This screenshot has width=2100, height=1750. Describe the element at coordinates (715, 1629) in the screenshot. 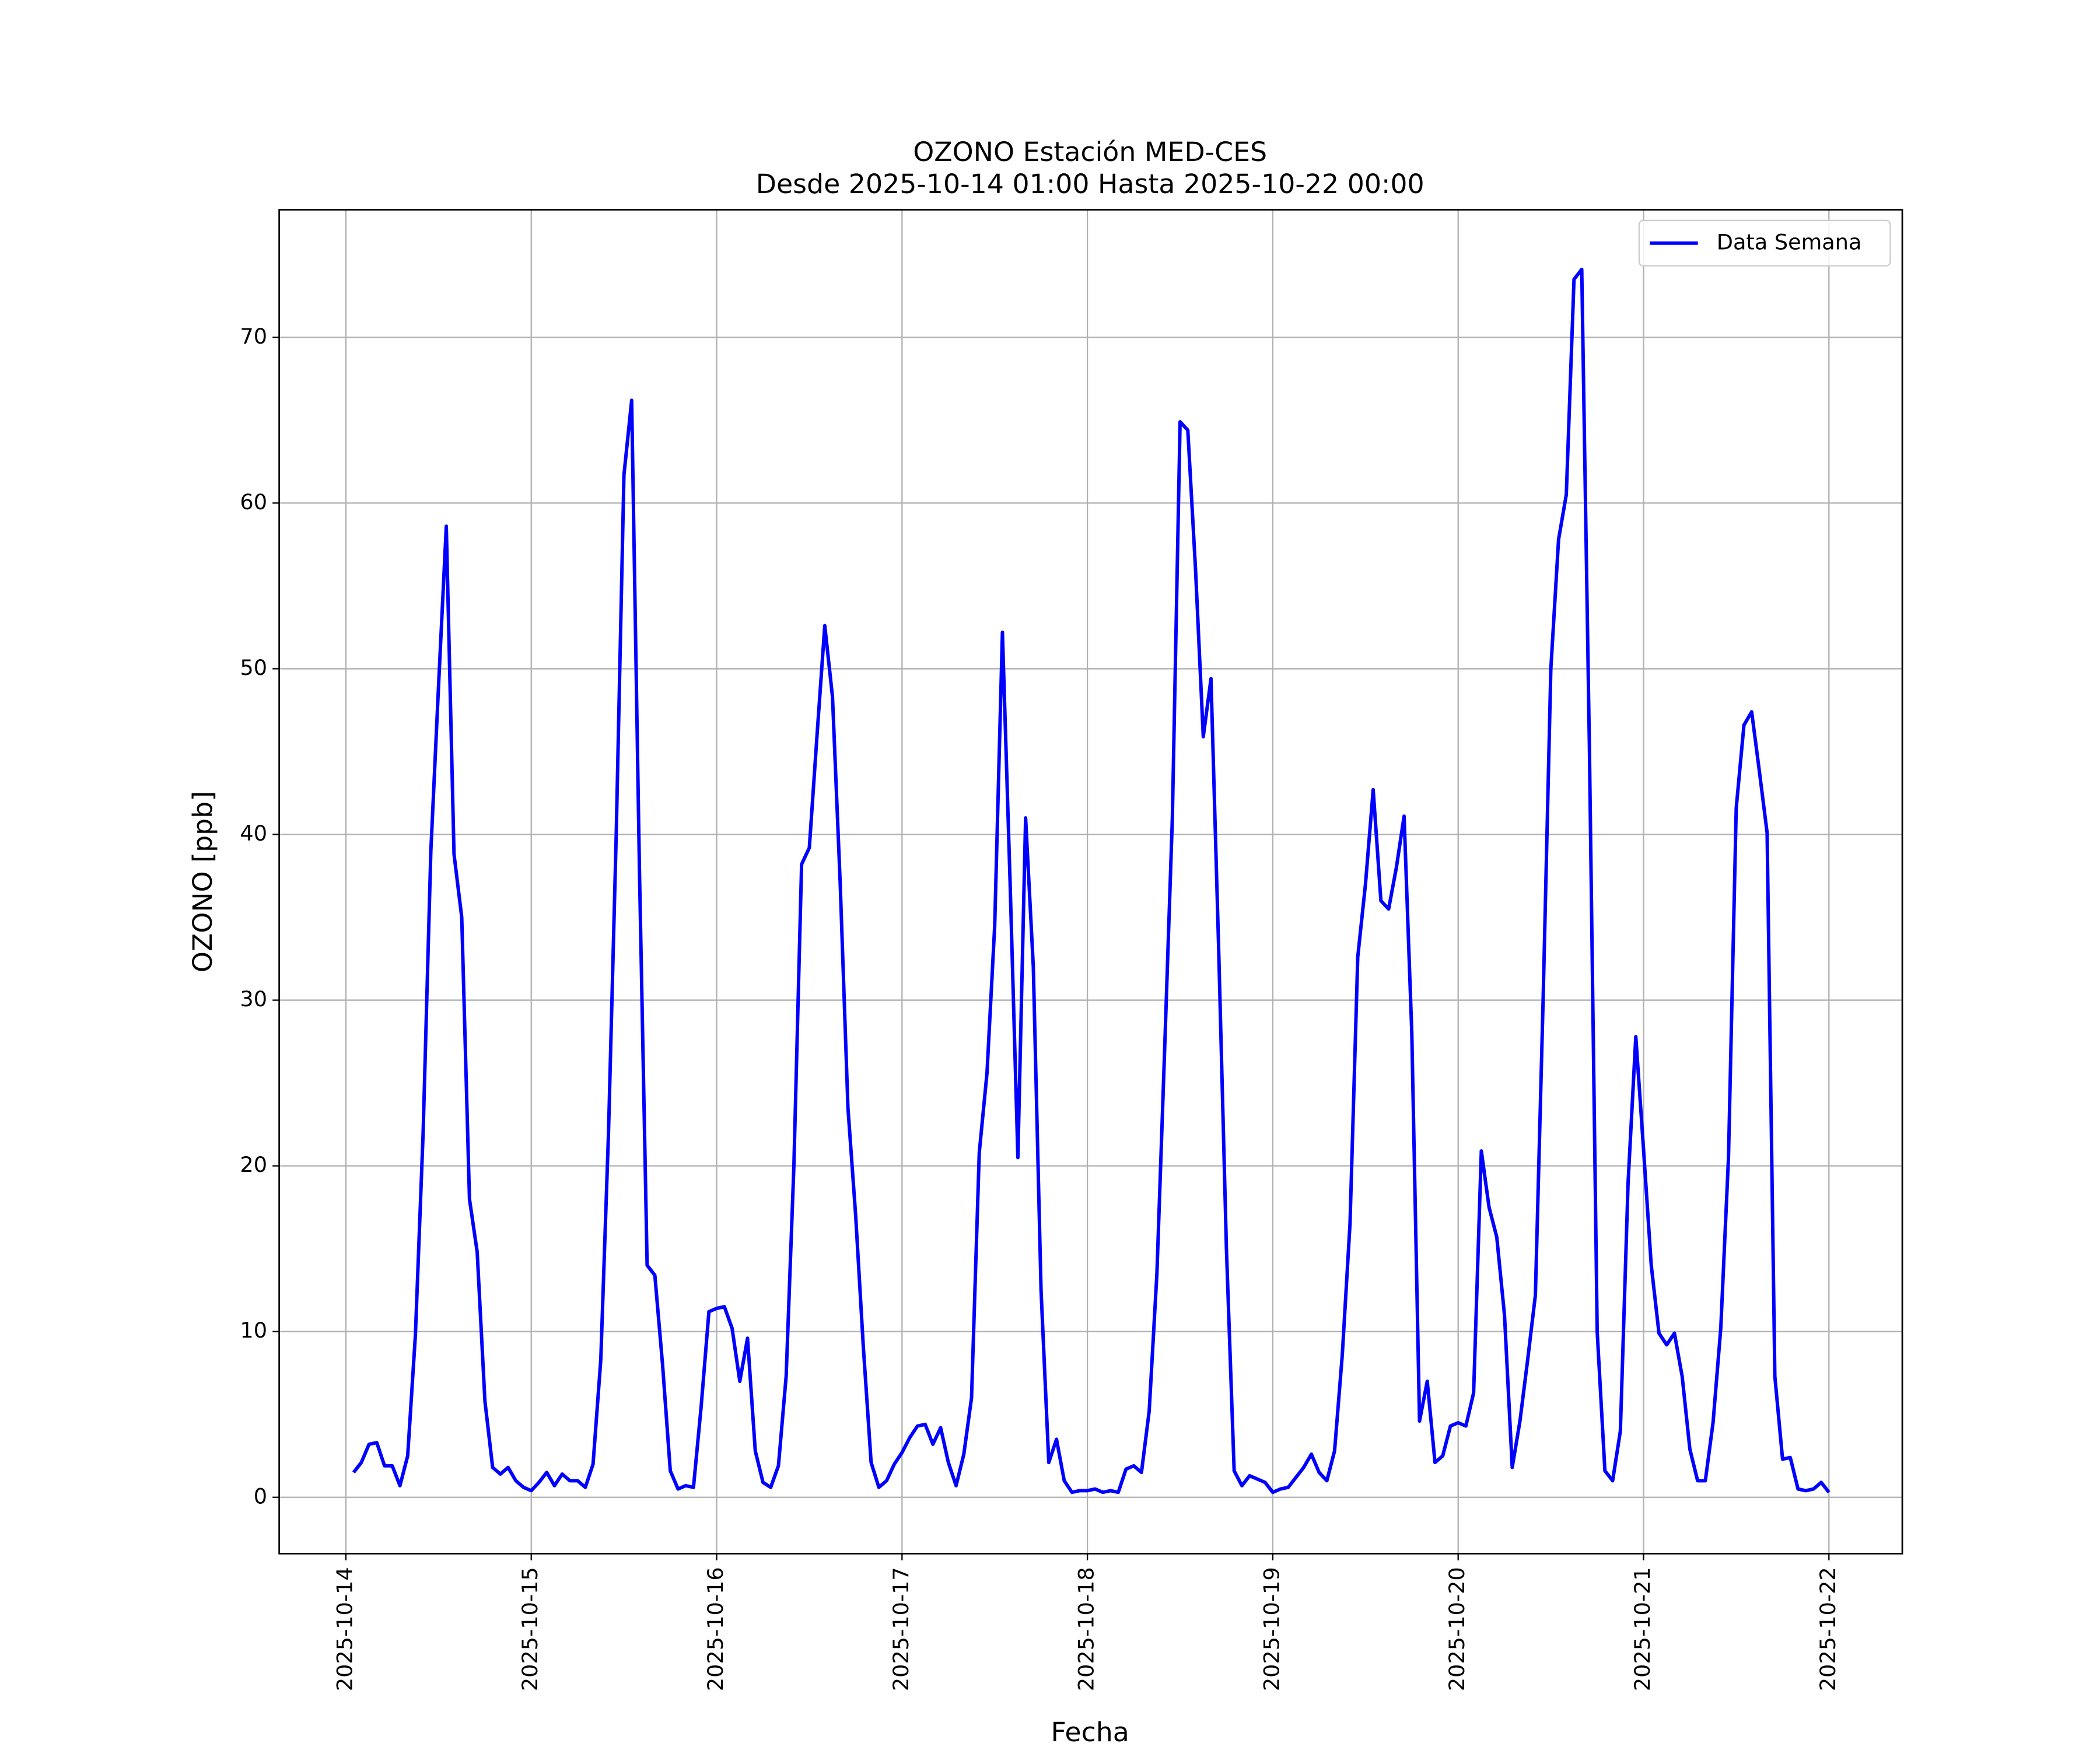

I see `x-tick-label: 2025-10-16` at that location.